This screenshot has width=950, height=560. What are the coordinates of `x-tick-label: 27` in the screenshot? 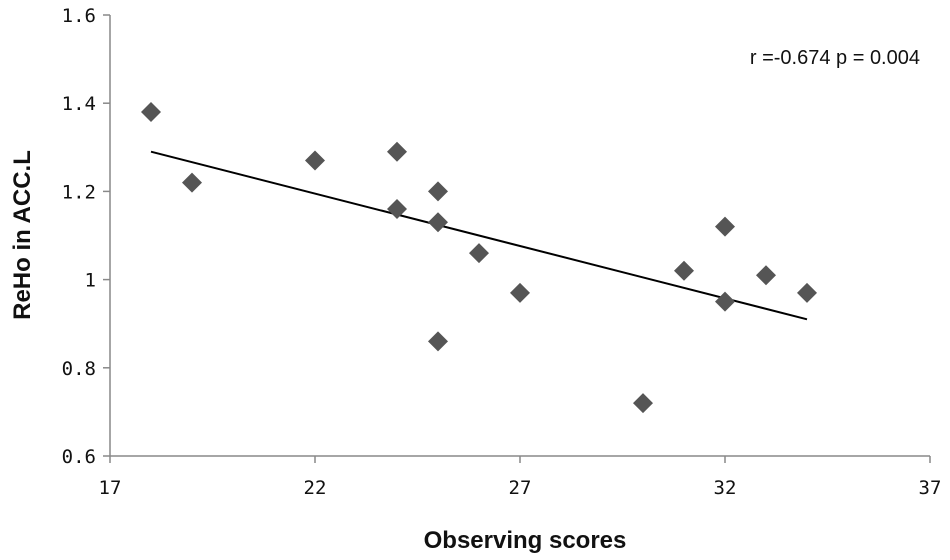 It's located at (520, 488).